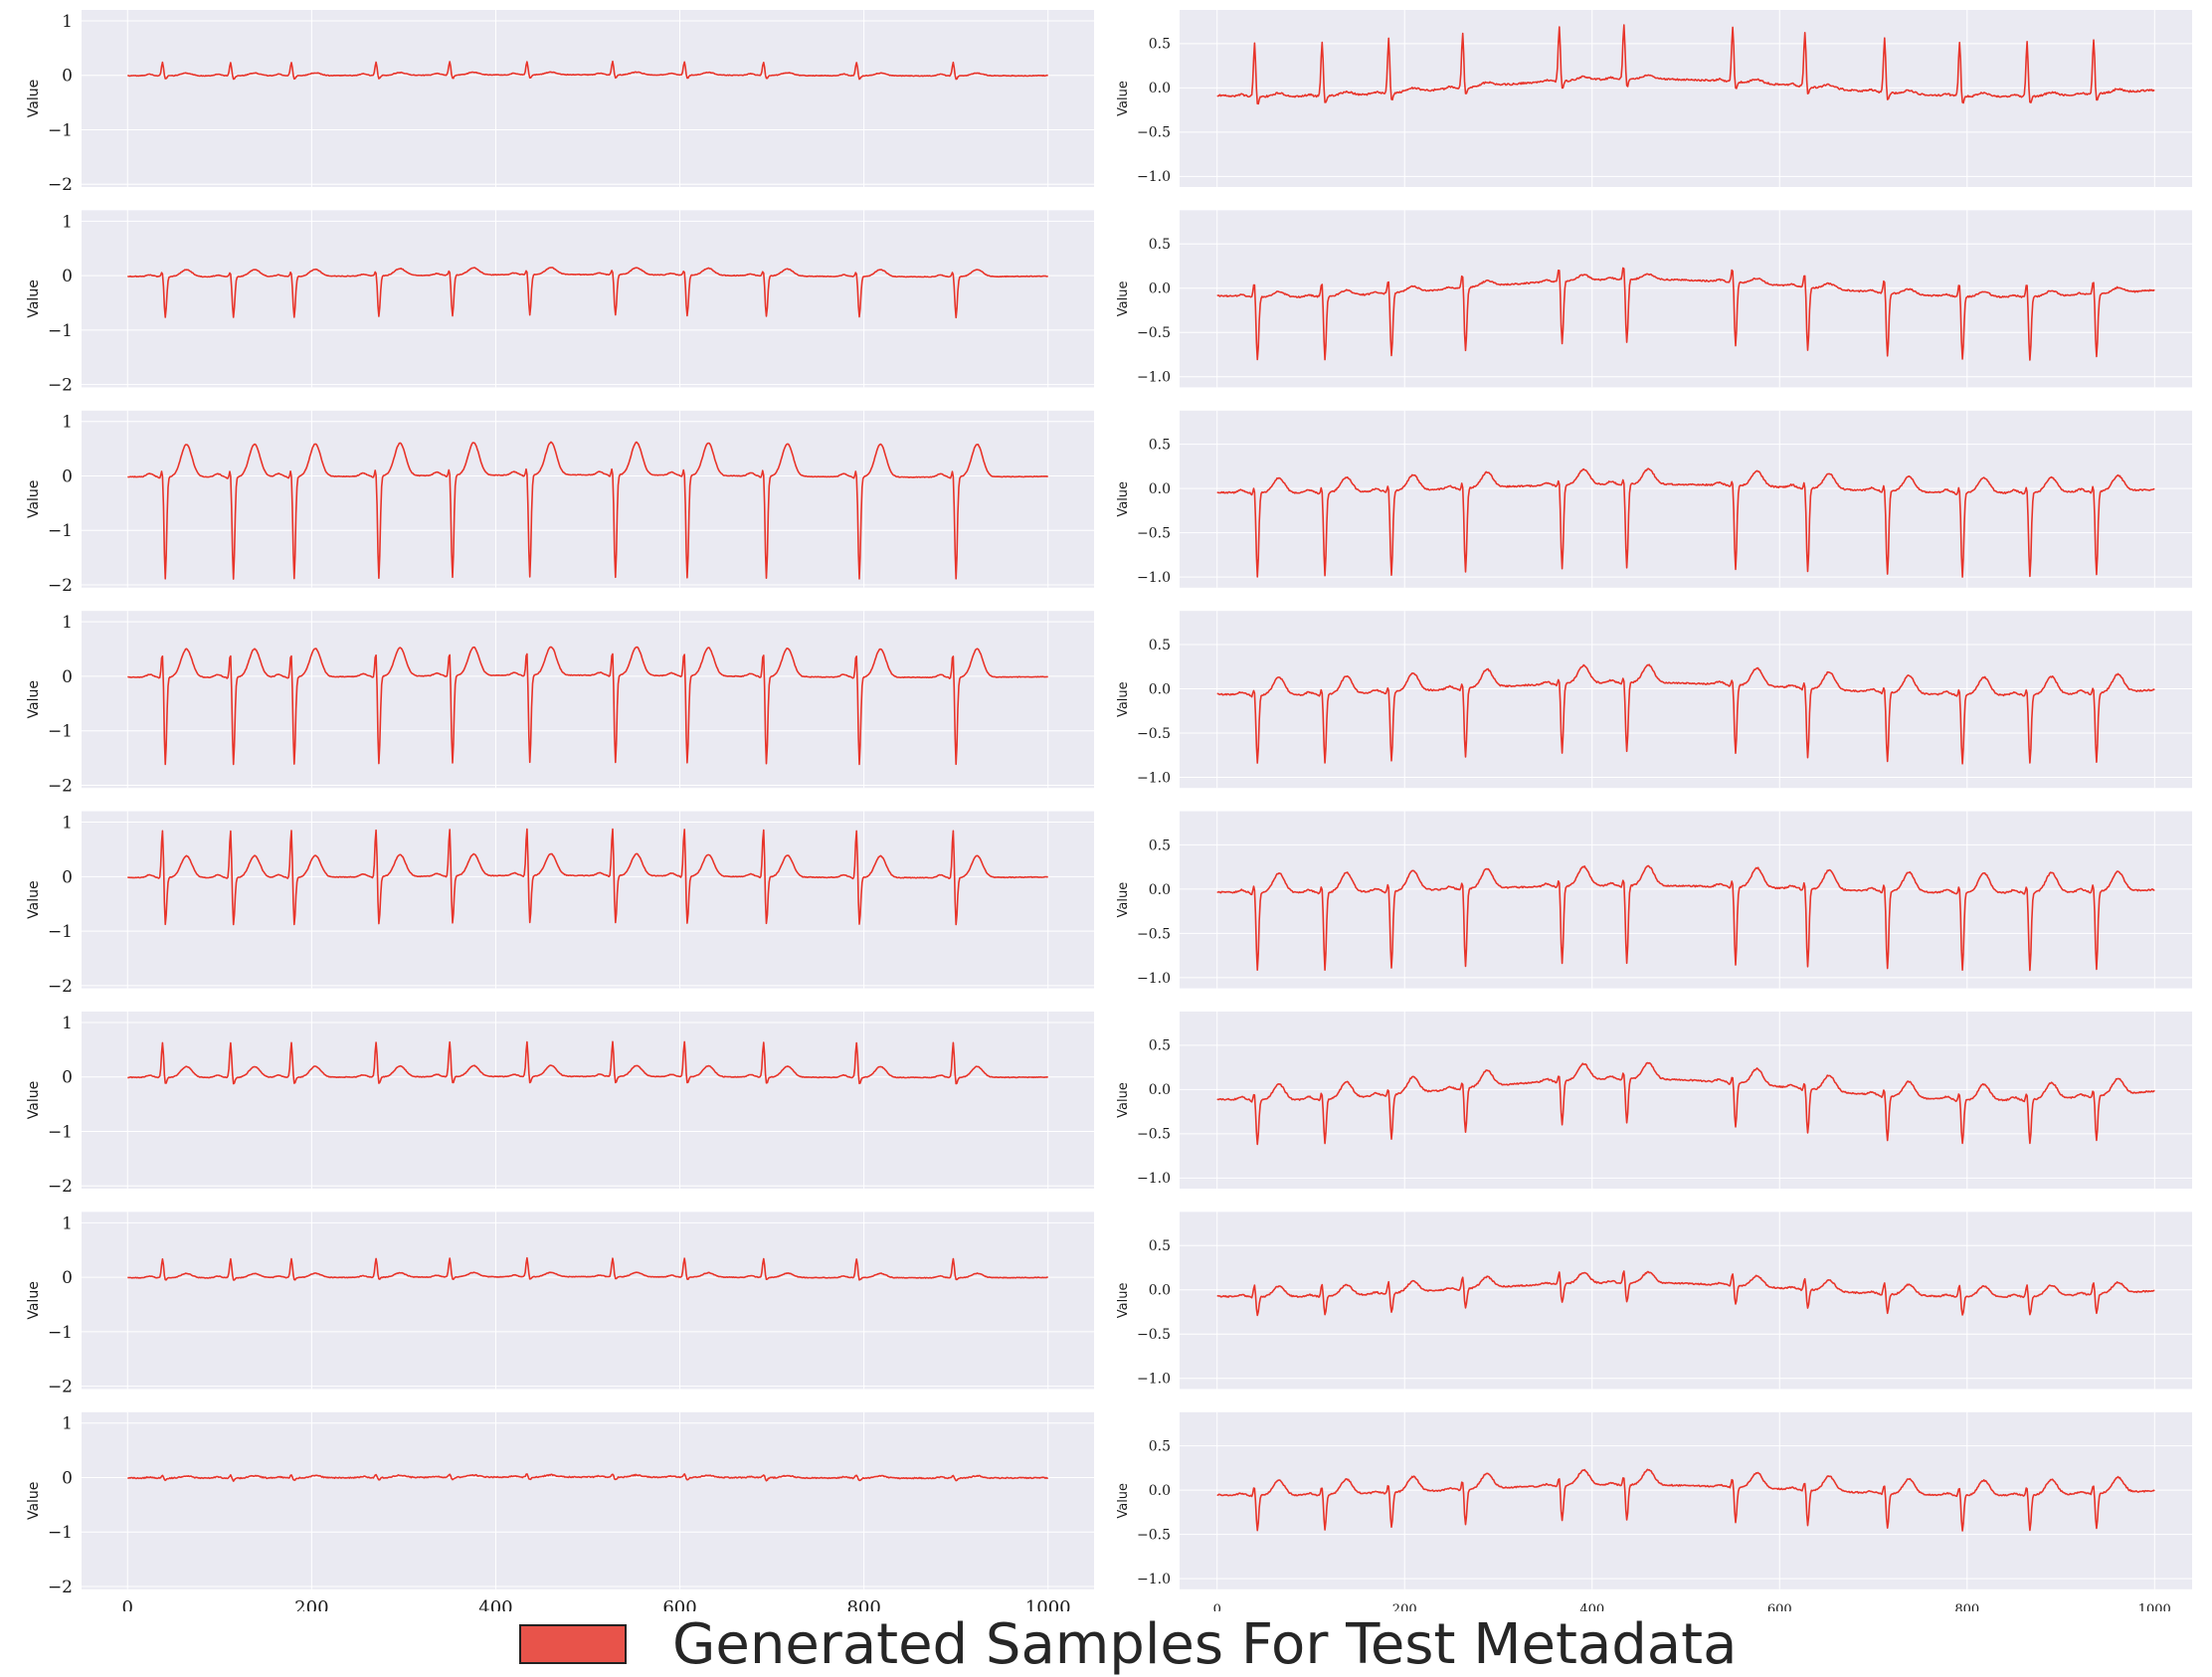 The image size is (2212, 1677). I want to click on right-panel-1: 0.5 0.0 −0.5 −1.0 Value, so click(1654, 98).